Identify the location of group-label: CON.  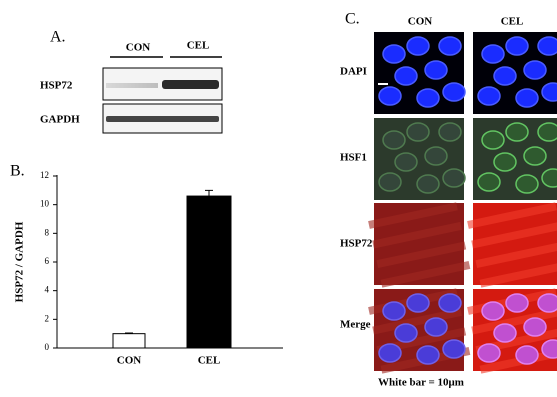
(138, 48).